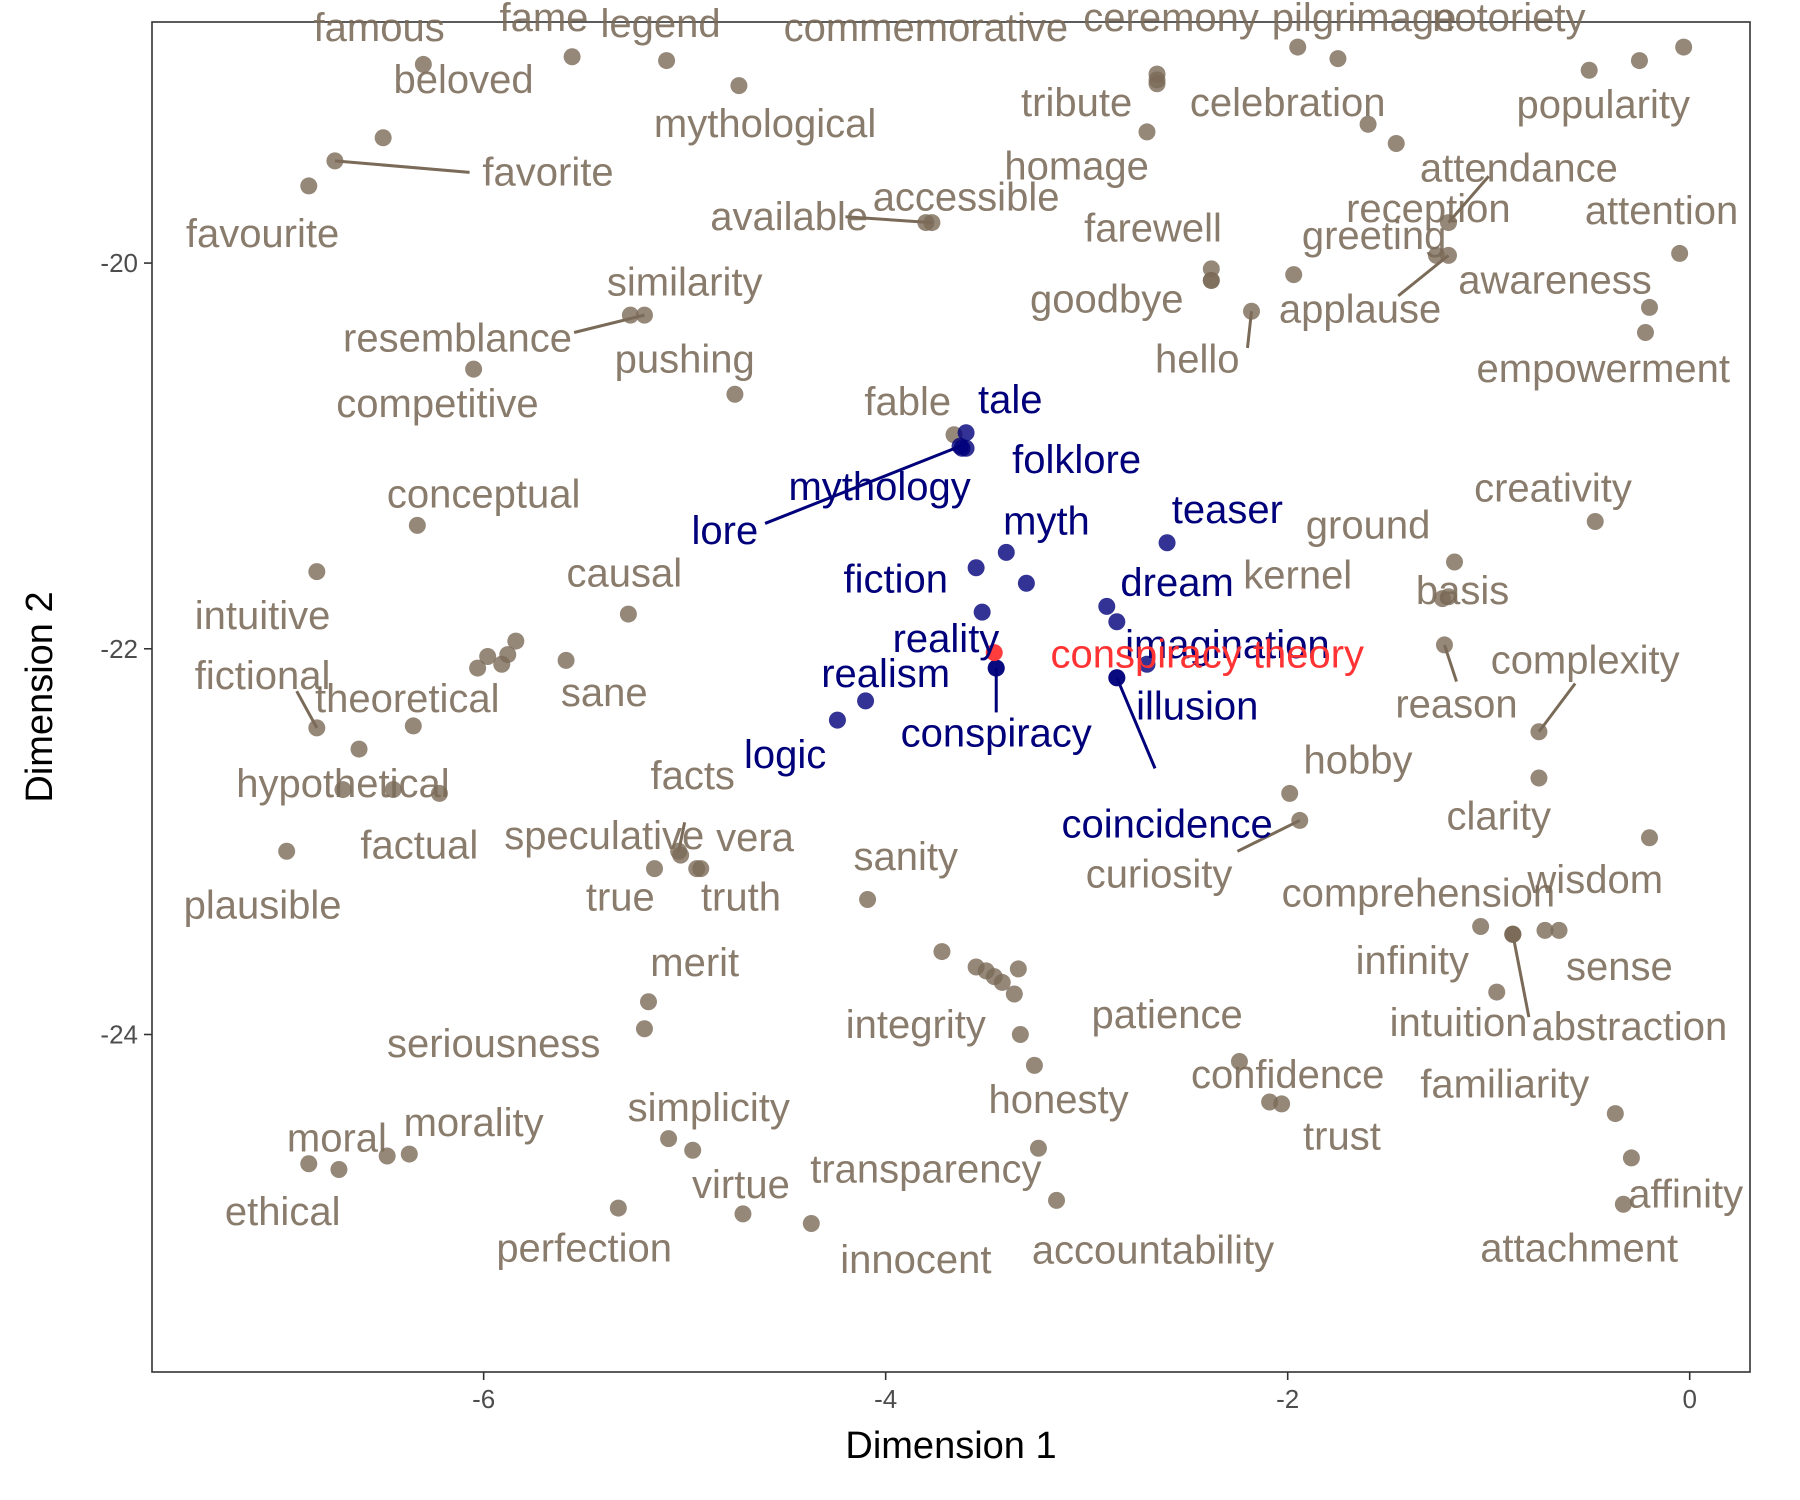 This screenshot has width=1800, height=1500. What do you see at coordinates (994, 653) in the screenshot?
I see `point-conspiracy-theory` at bounding box center [994, 653].